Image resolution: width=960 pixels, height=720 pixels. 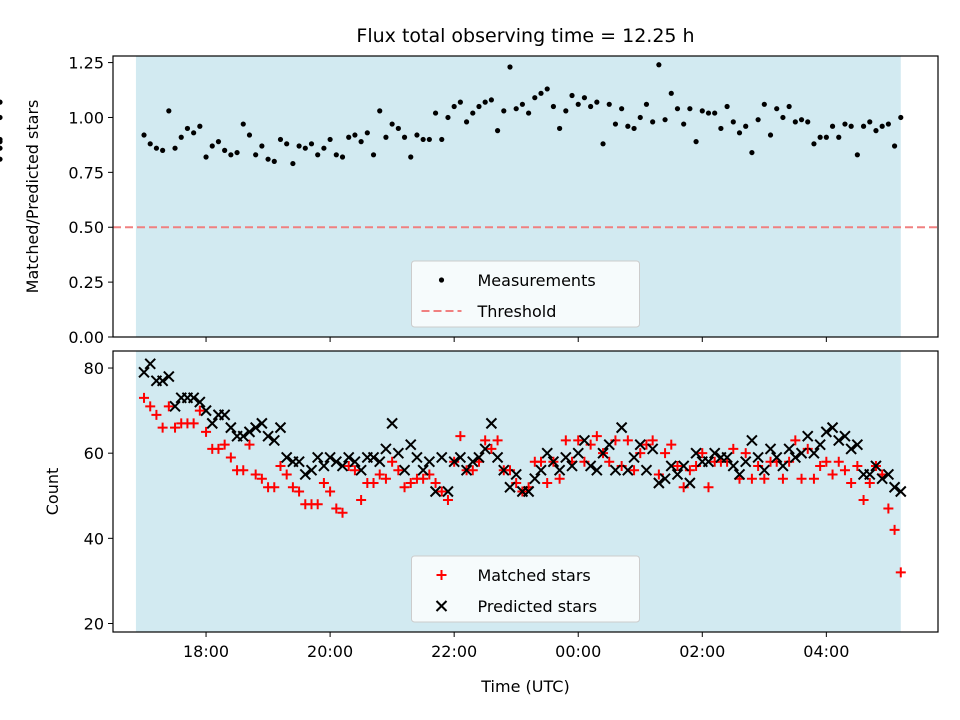 I want to click on legend-cross-marker, so click(x=441, y=606).